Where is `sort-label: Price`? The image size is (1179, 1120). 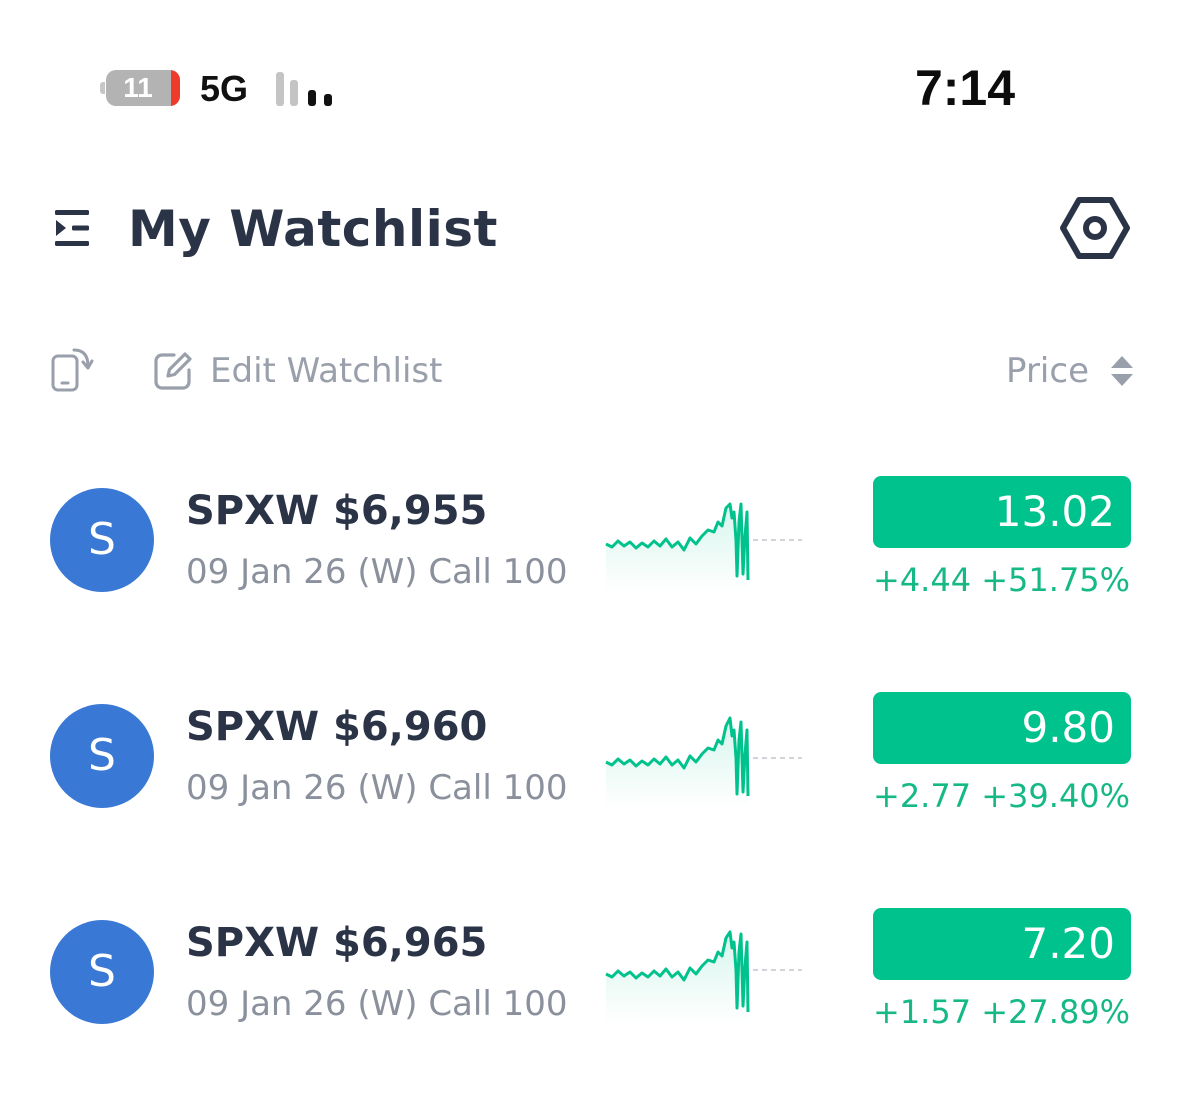
sort-label: Price is located at coordinates (1047, 371).